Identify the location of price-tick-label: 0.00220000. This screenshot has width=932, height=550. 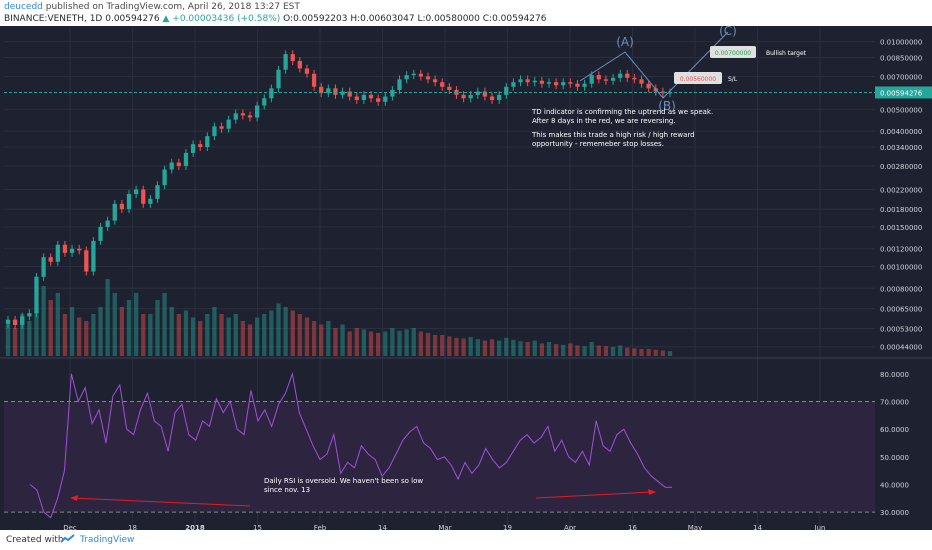
(901, 191).